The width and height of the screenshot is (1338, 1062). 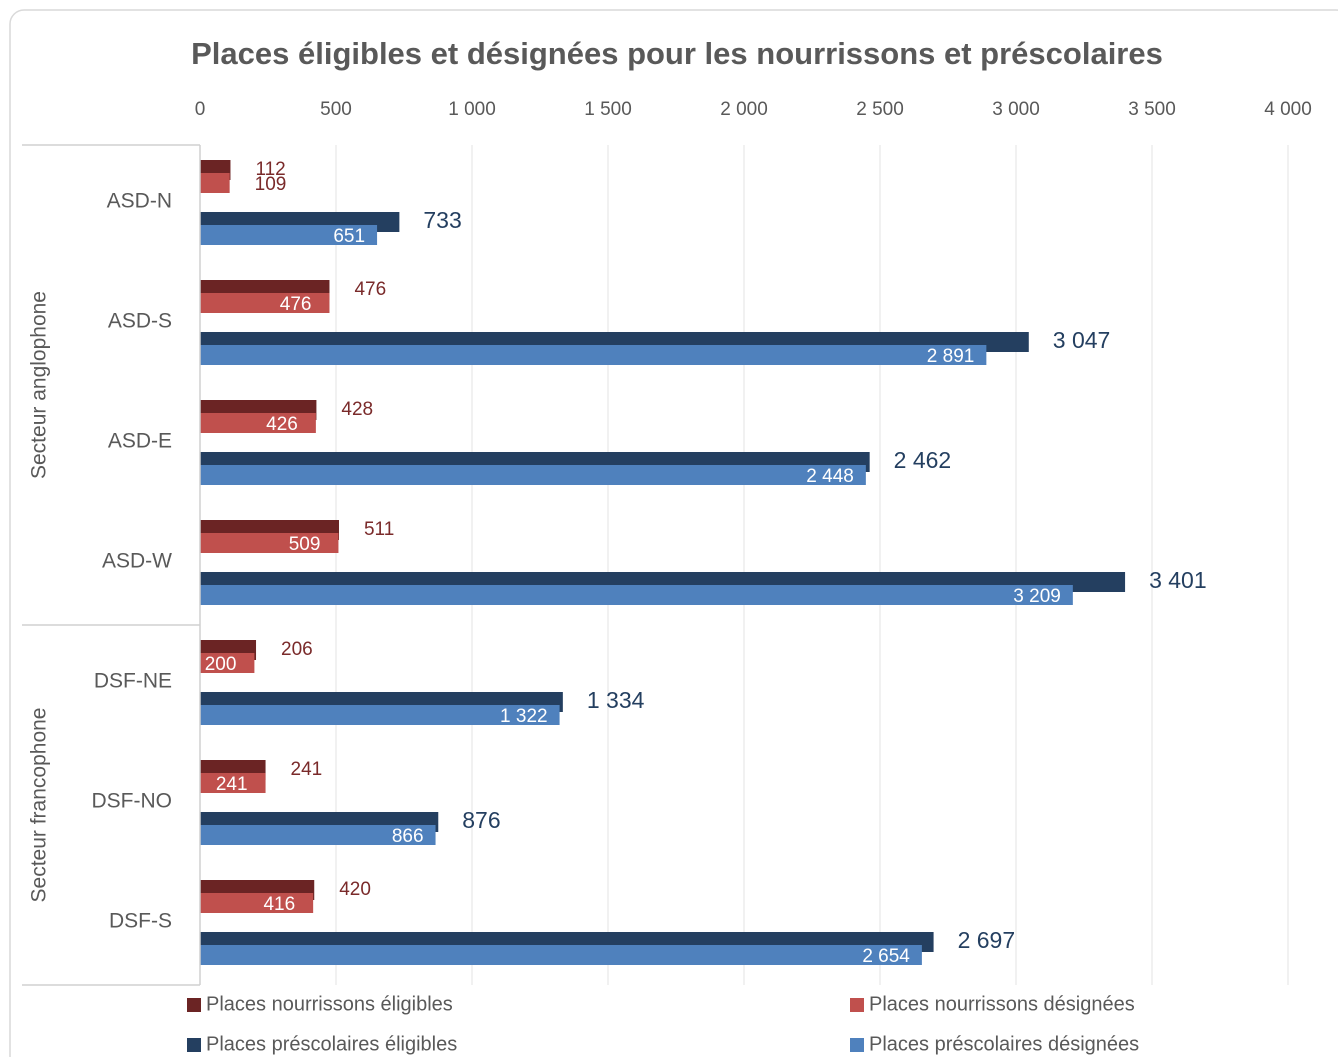 What do you see at coordinates (880, 109) in the screenshot?
I see `x-tick-label: 2 500` at bounding box center [880, 109].